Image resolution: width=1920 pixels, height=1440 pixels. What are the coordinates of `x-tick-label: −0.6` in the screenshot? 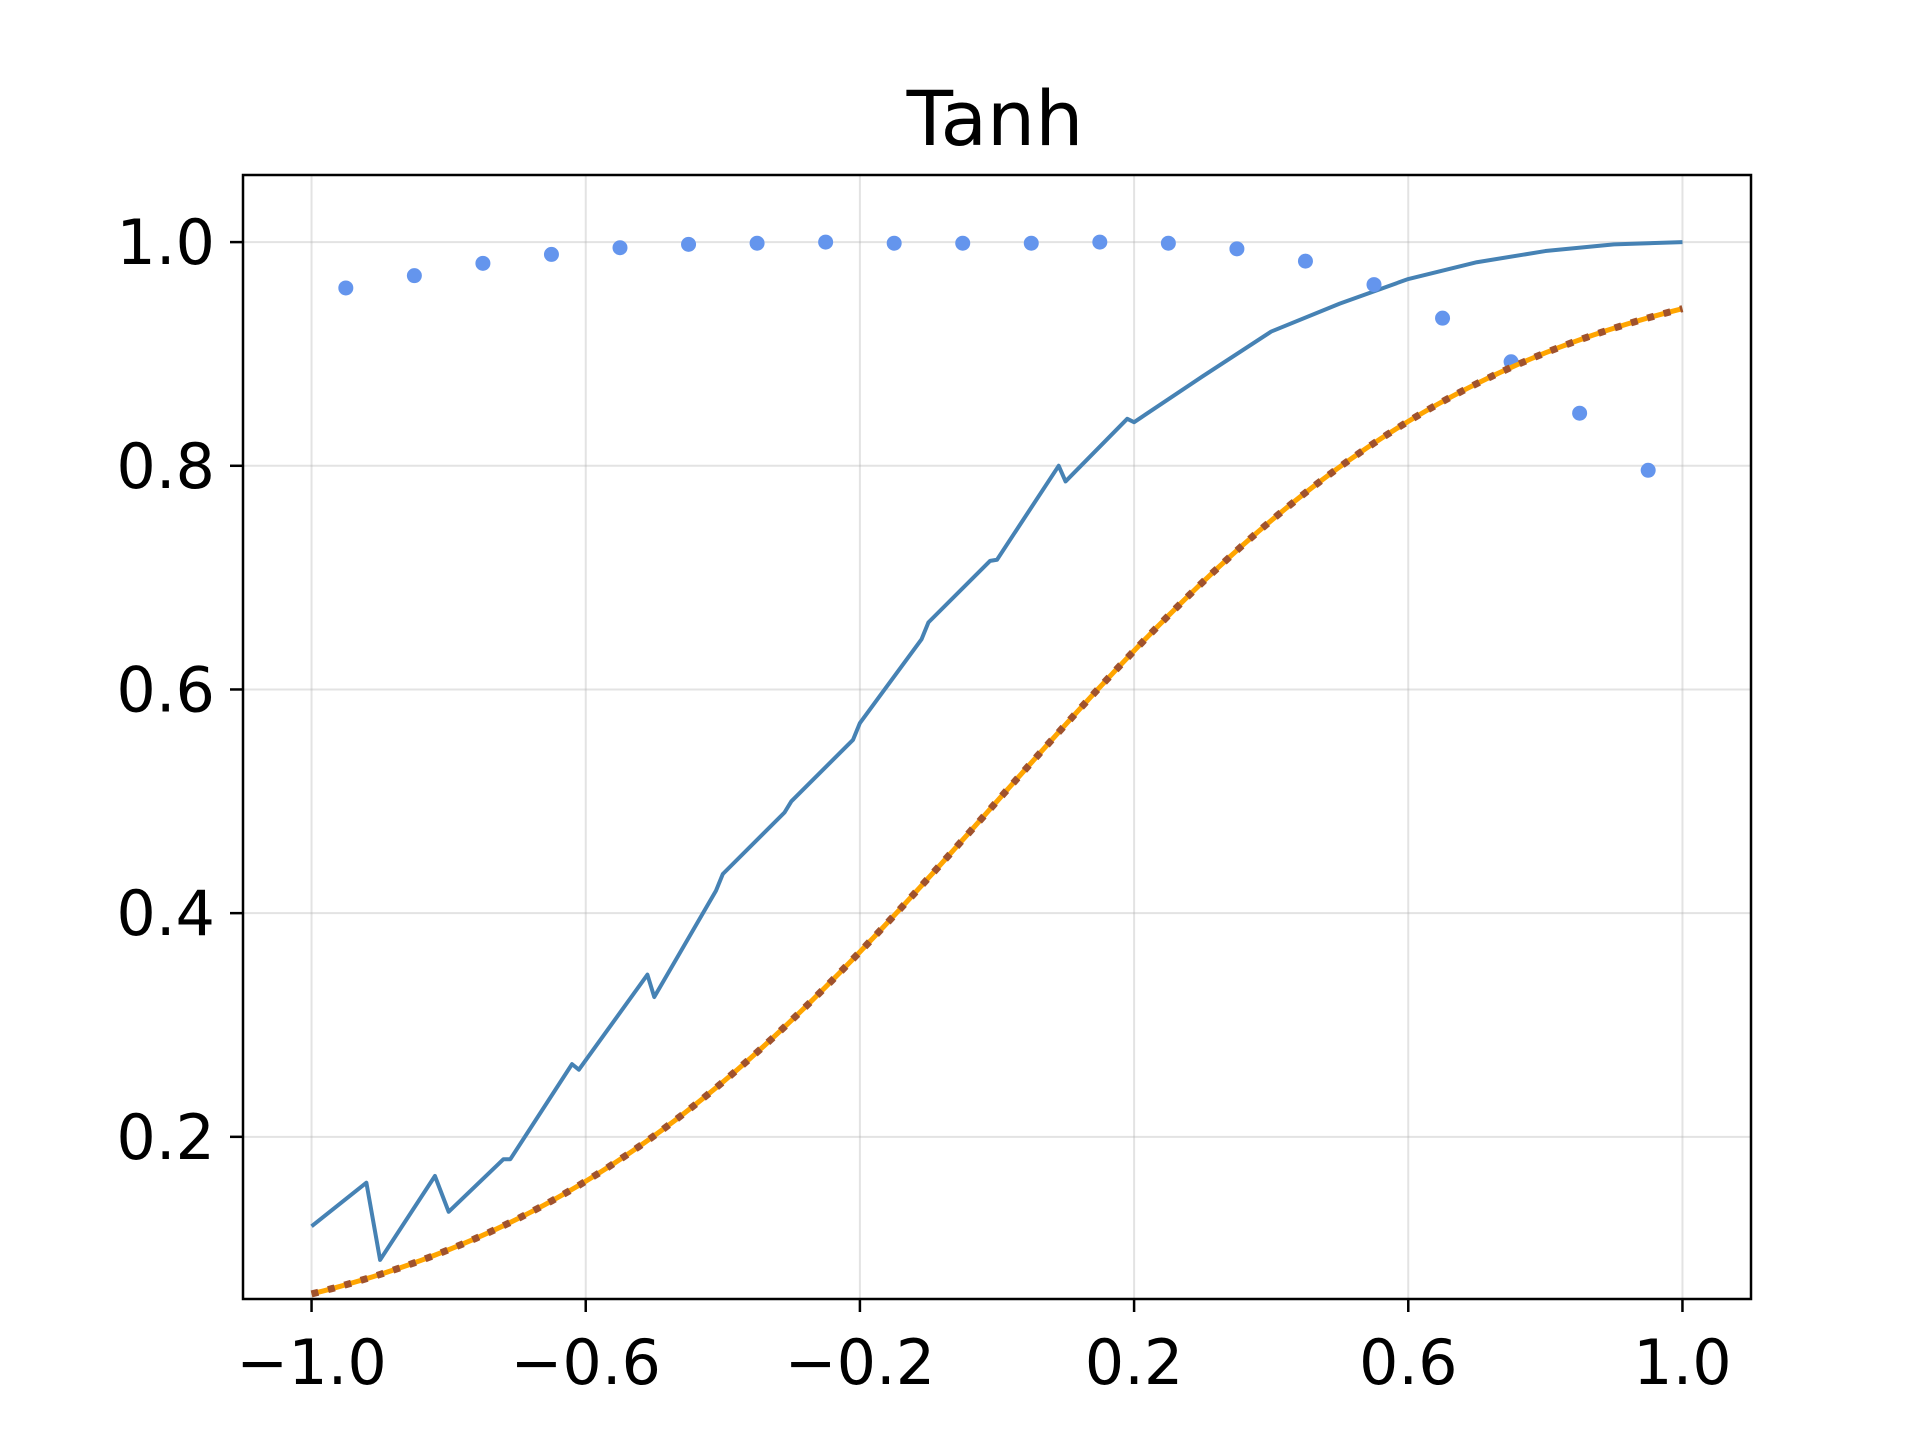 It's located at (585, 1362).